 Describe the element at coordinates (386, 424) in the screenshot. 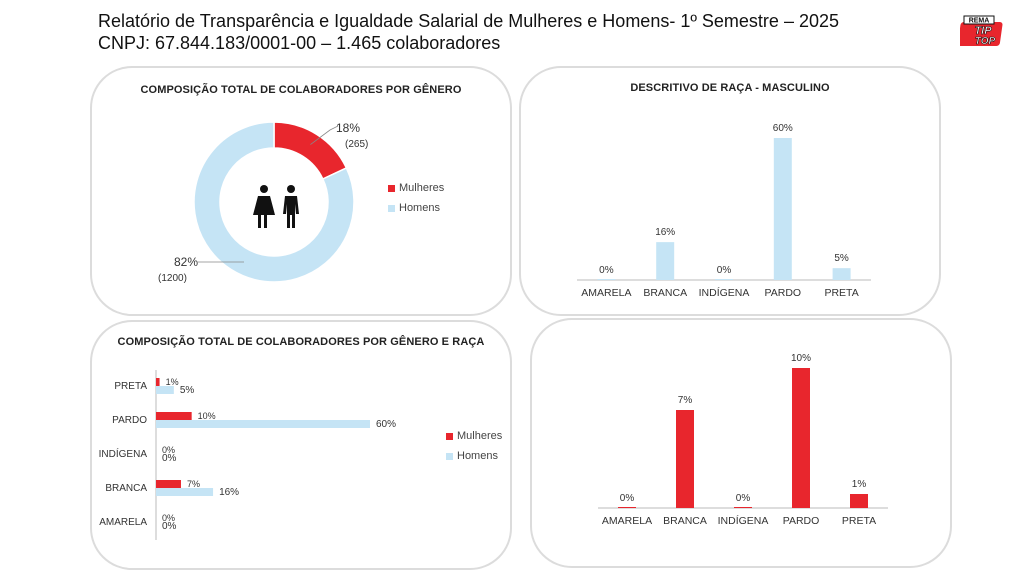

I see `hbar-value-label-1-1: 60%` at that location.